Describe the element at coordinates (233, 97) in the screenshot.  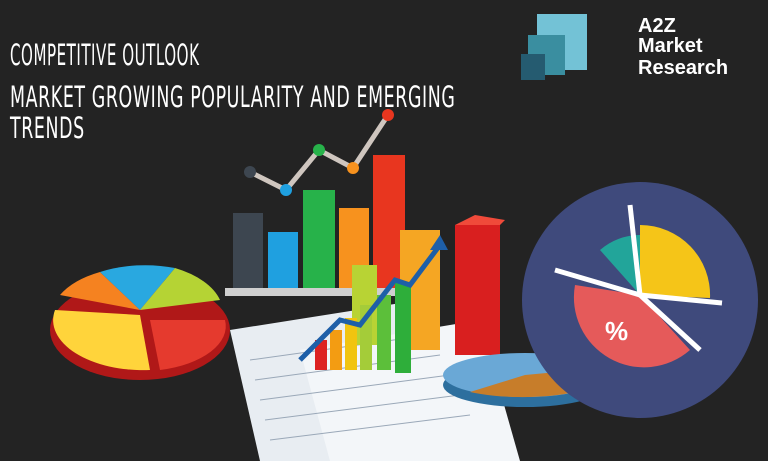
I see `page-title-line1: MARKET GROWING POPULARITY AND EMERGING` at that location.